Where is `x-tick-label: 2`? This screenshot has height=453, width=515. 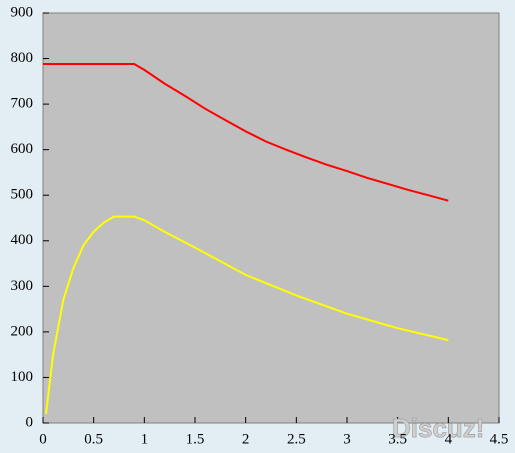
x-tick-label: 2 is located at coordinates (246, 439).